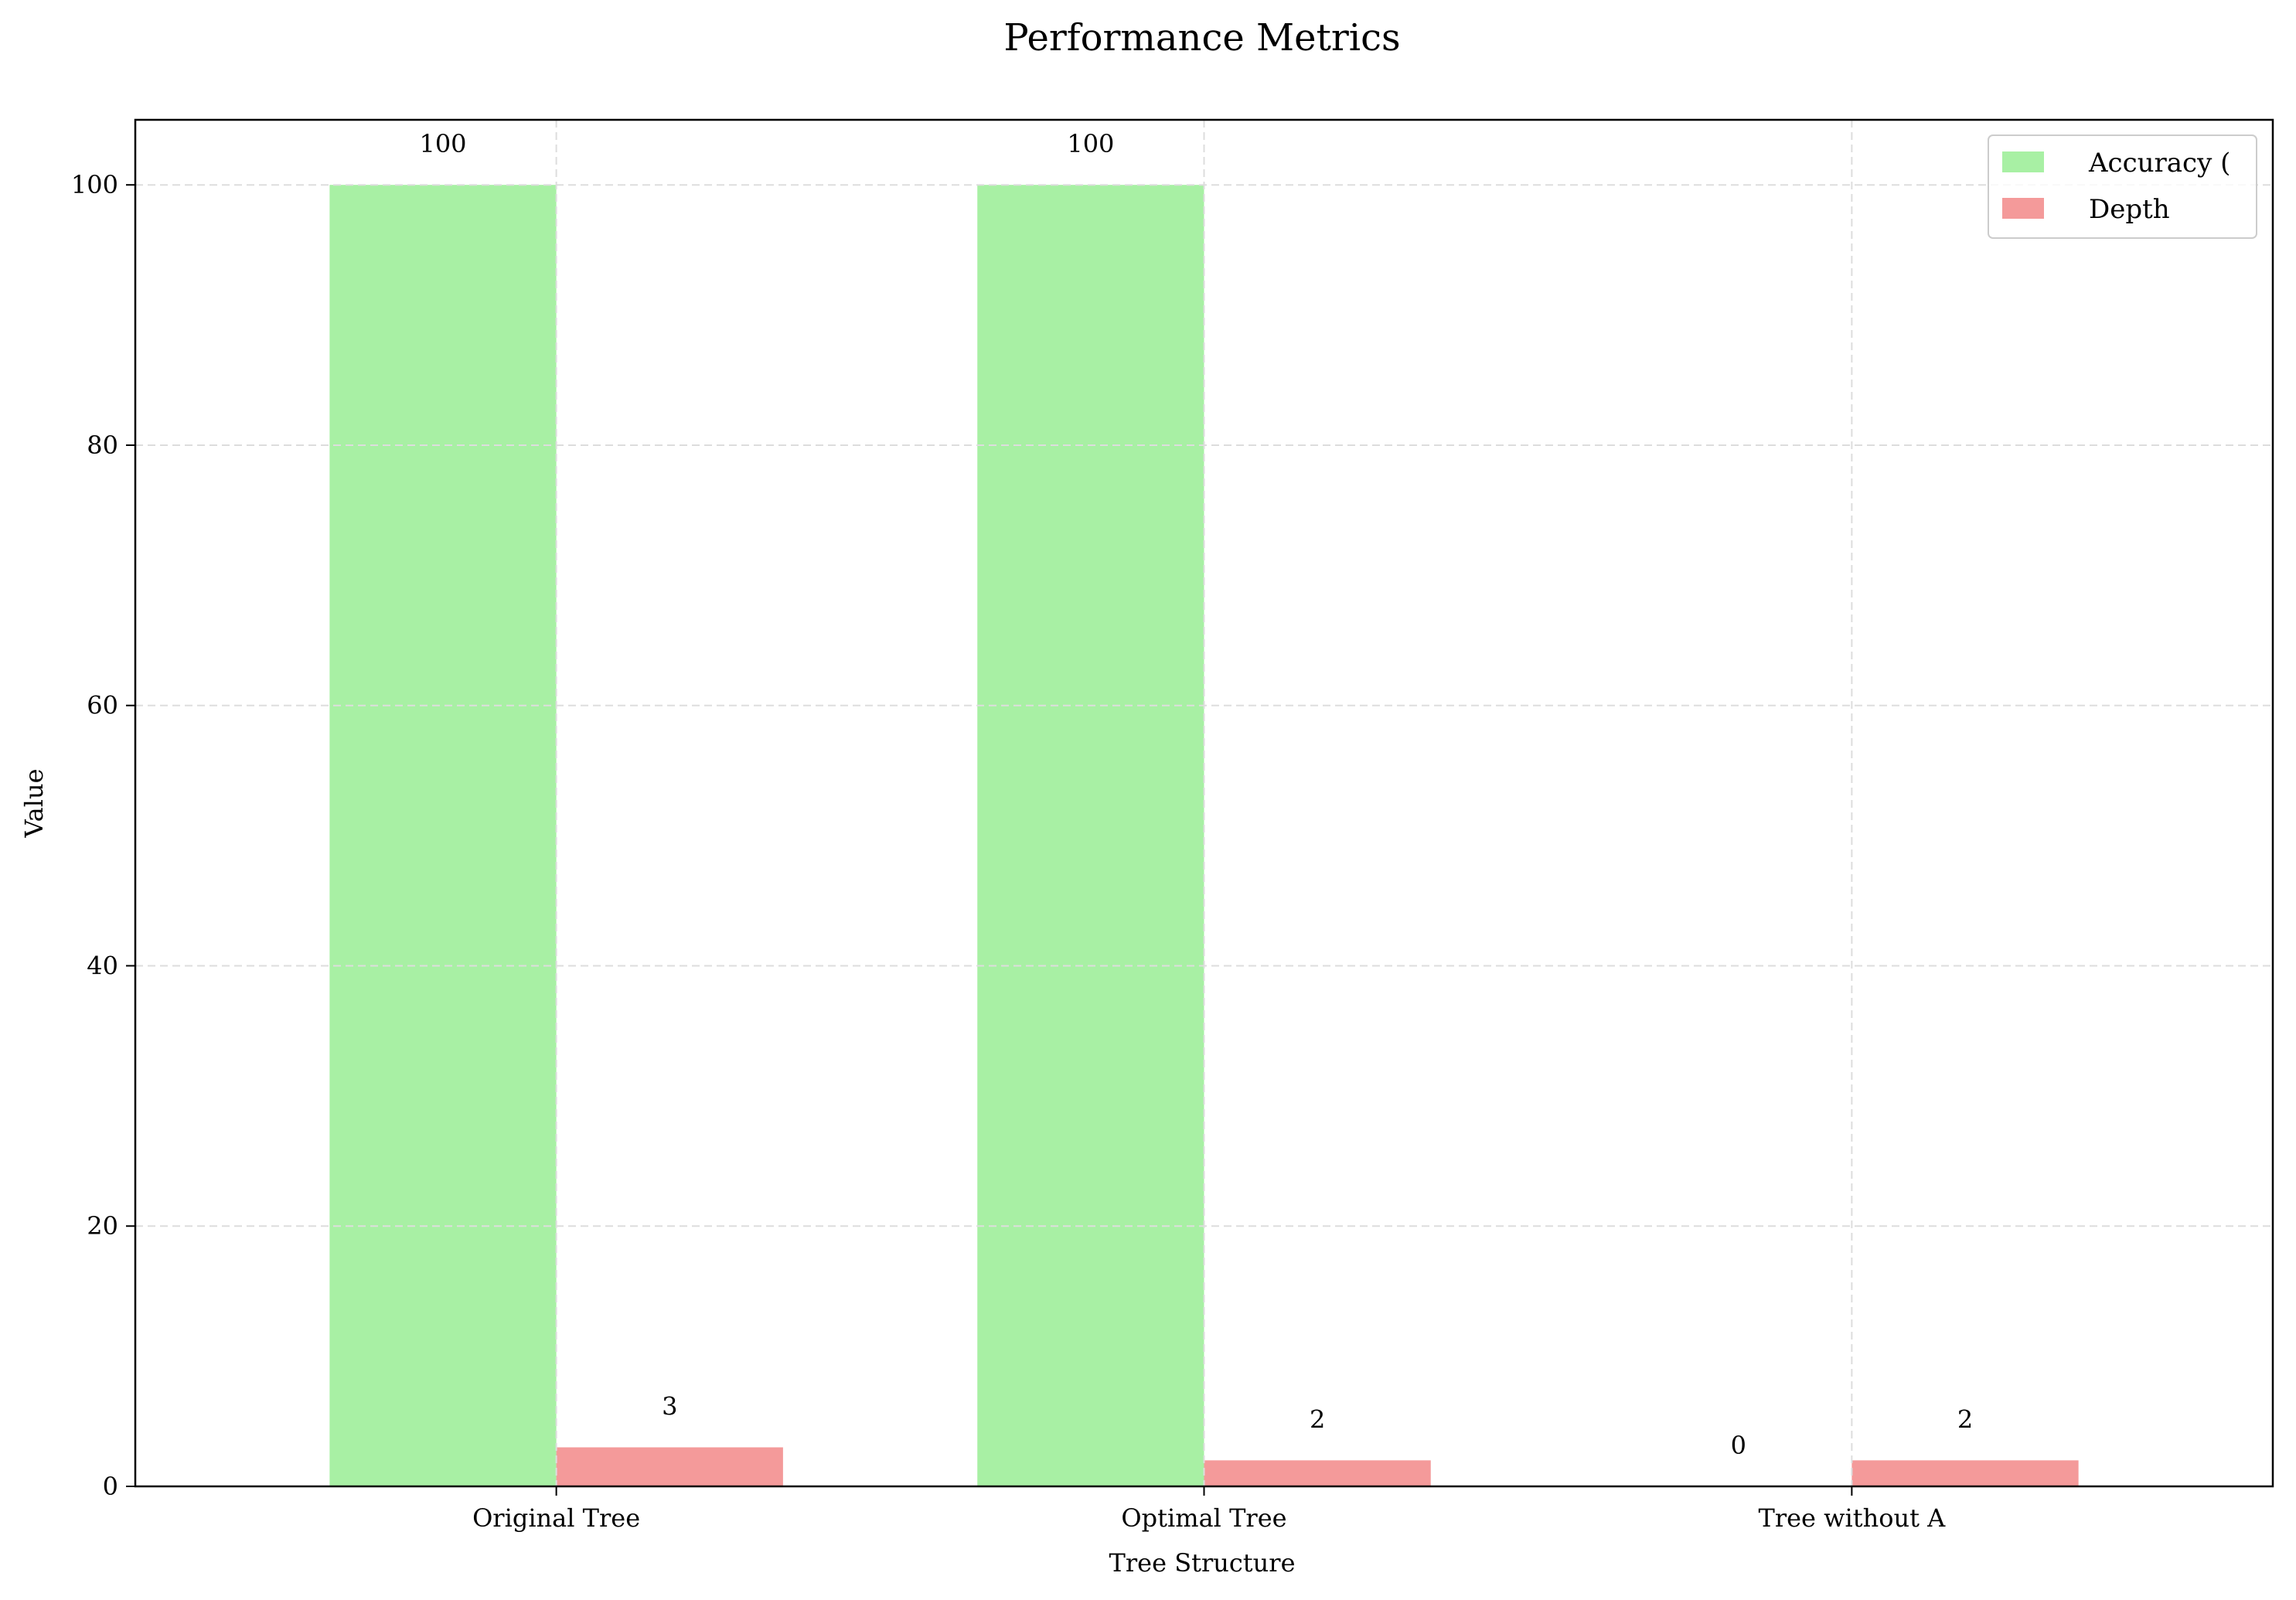 Image resolution: width=2296 pixels, height=1600 pixels. I want to click on x-tick-label: Optimal Tree, so click(1203, 1518).